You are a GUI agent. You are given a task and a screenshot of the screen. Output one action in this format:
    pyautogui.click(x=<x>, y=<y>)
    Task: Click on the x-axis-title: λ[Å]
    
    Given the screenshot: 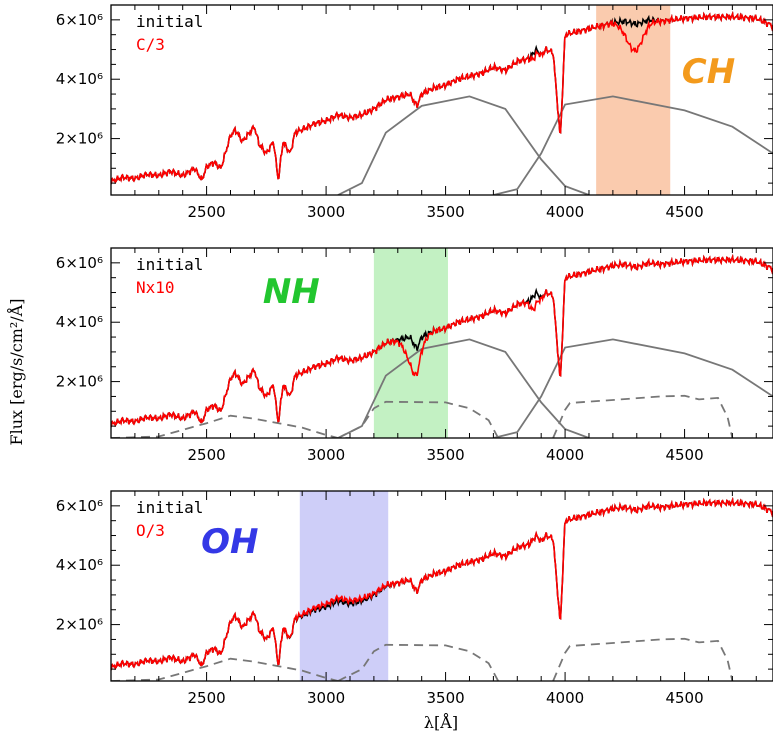 What is the action you would take?
    pyautogui.click(x=441, y=722)
    